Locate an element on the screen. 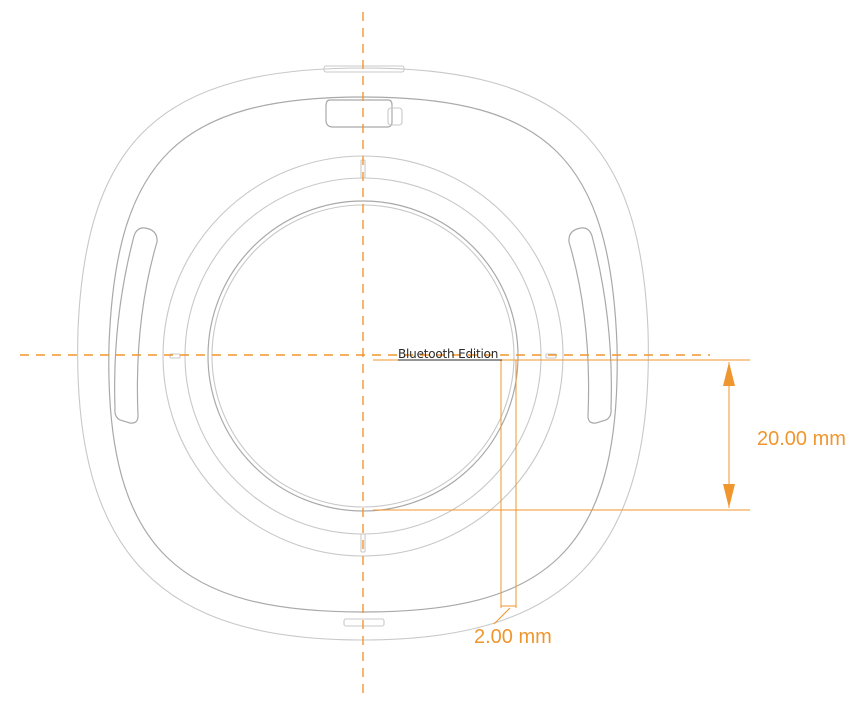  right-side-slot is located at coordinates (590, 325).